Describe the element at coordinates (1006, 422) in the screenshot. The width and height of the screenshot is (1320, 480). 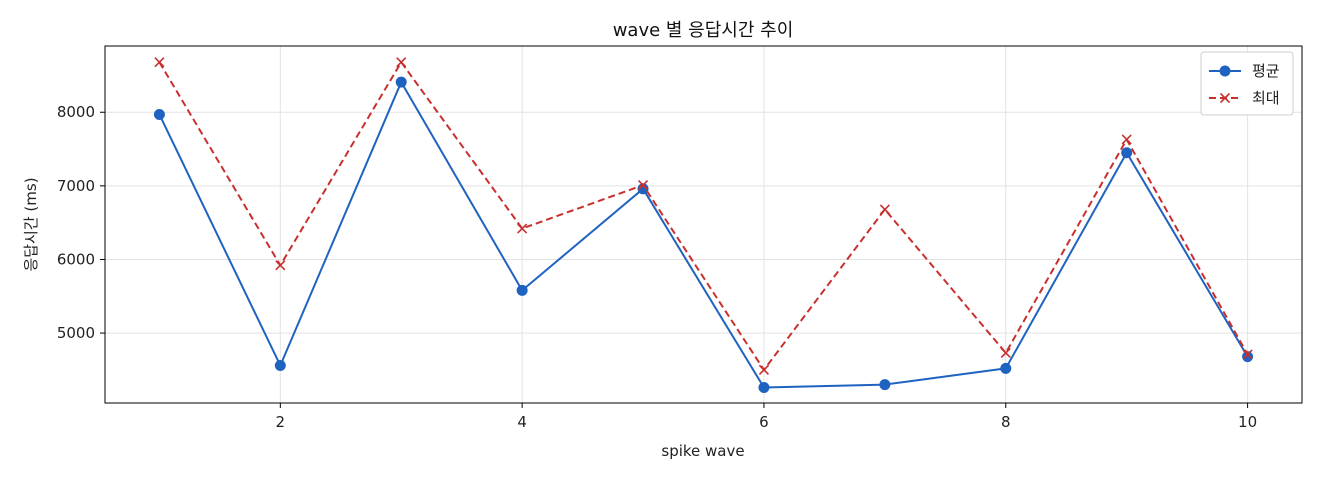
I see `x-tick-label: 8` at that location.